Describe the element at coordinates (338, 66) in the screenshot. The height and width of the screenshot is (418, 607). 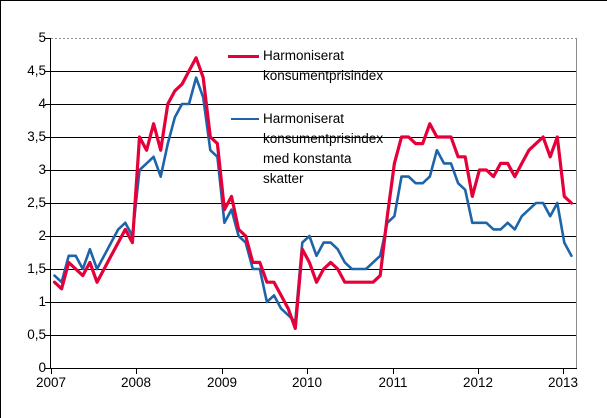
I see `legend-label-hicp: Harmoniserat konsumentprisindex` at that location.